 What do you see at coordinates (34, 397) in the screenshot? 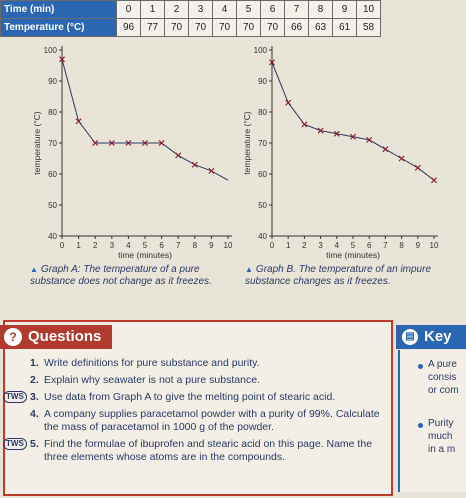
I see `question-number: 3.` at bounding box center [34, 397].